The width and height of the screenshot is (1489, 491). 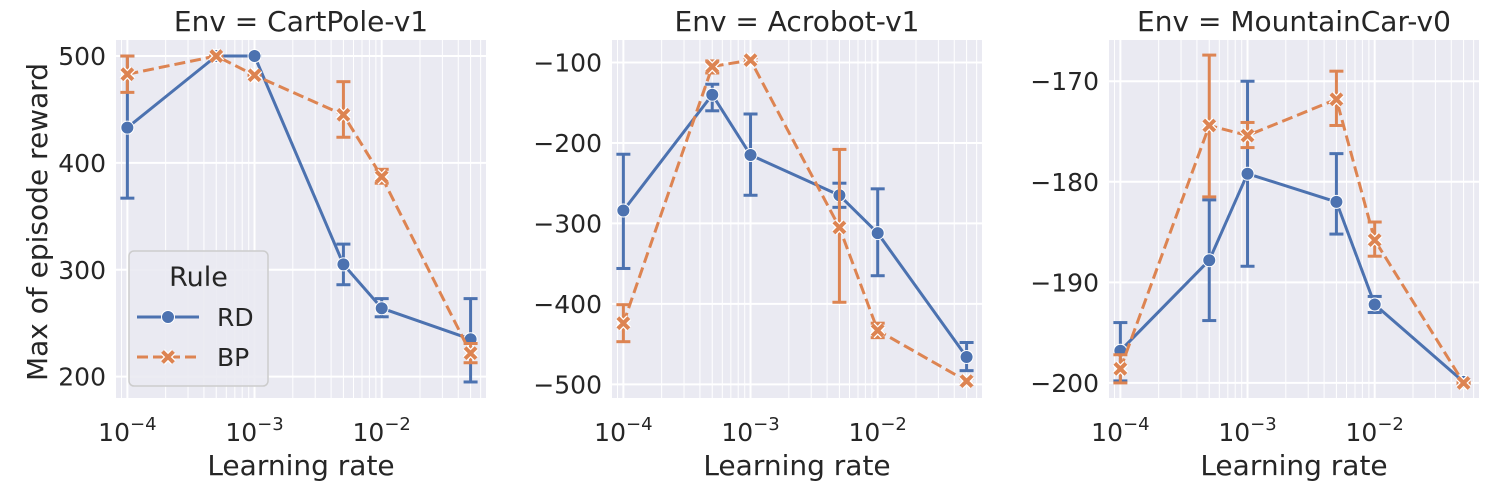 I want to click on y-tick-label: −300, so click(x=567, y=223).